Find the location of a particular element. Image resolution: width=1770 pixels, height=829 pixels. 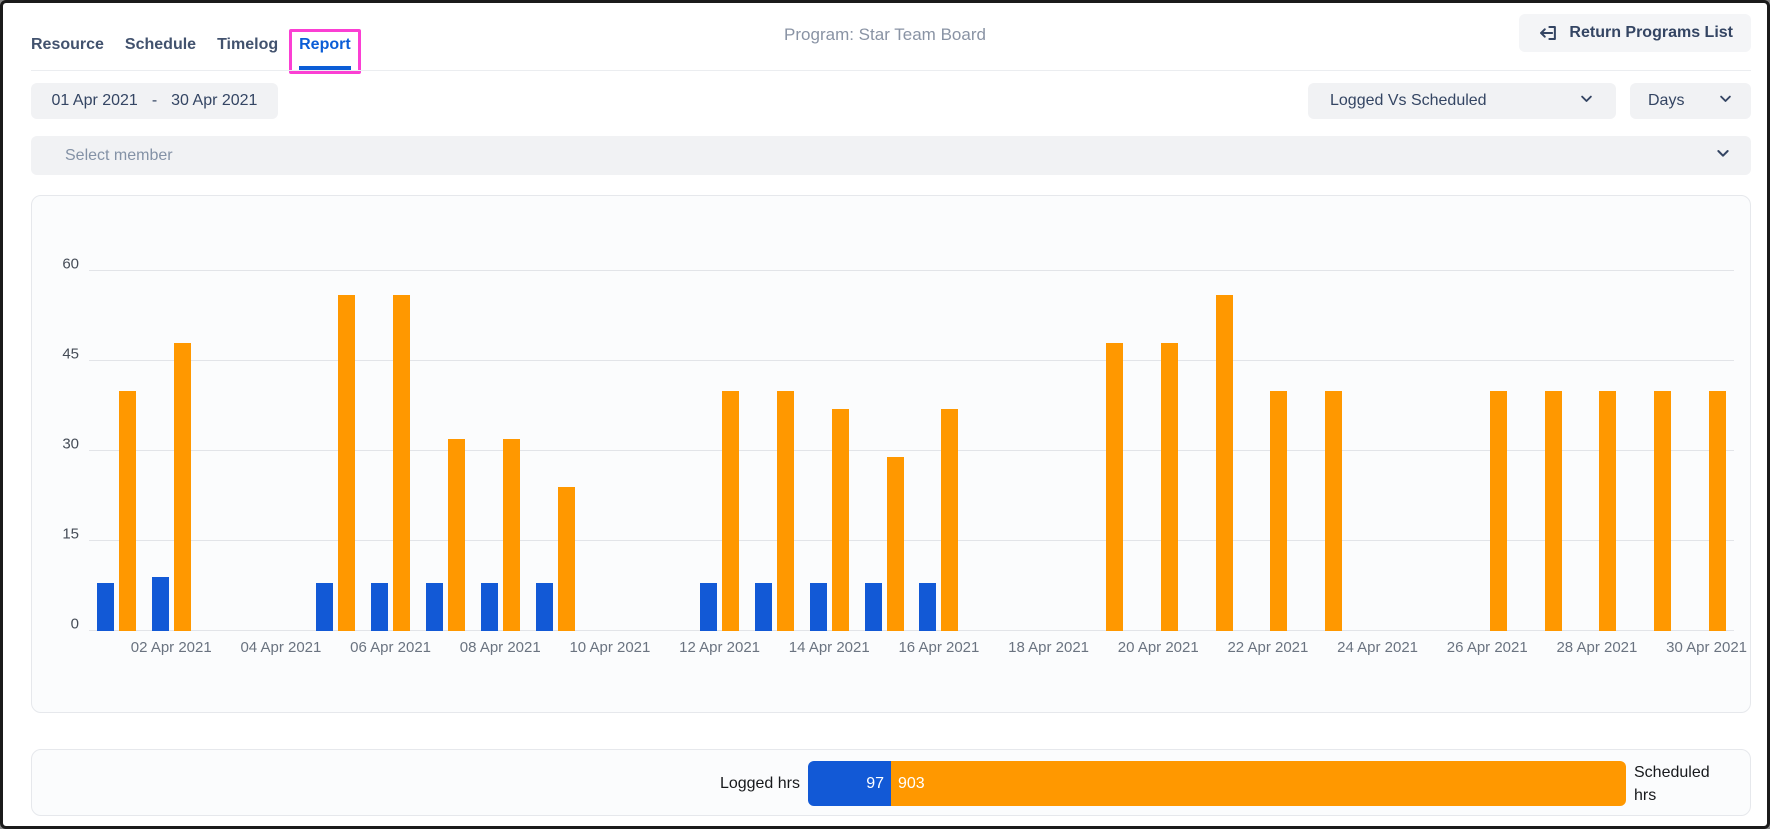

scheduled-hours-segment: 903 is located at coordinates (1258, 783).